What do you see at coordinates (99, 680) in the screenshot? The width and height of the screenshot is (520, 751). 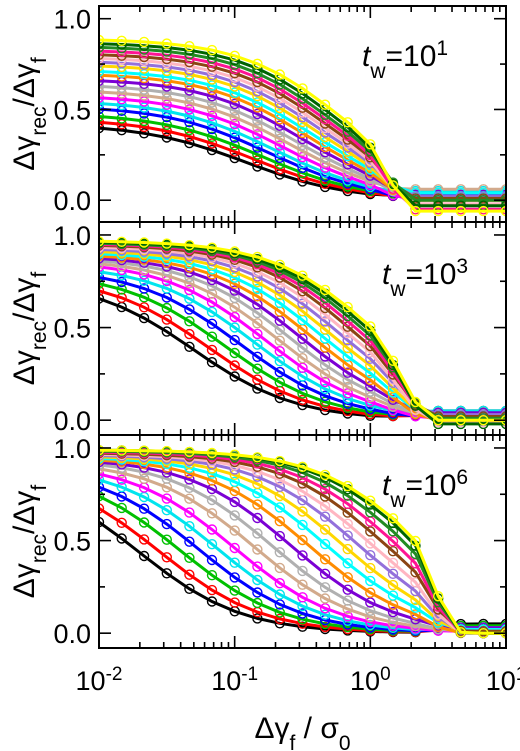 I see `x-tick-label: 10⁻²` at bounding box center [99, 680].